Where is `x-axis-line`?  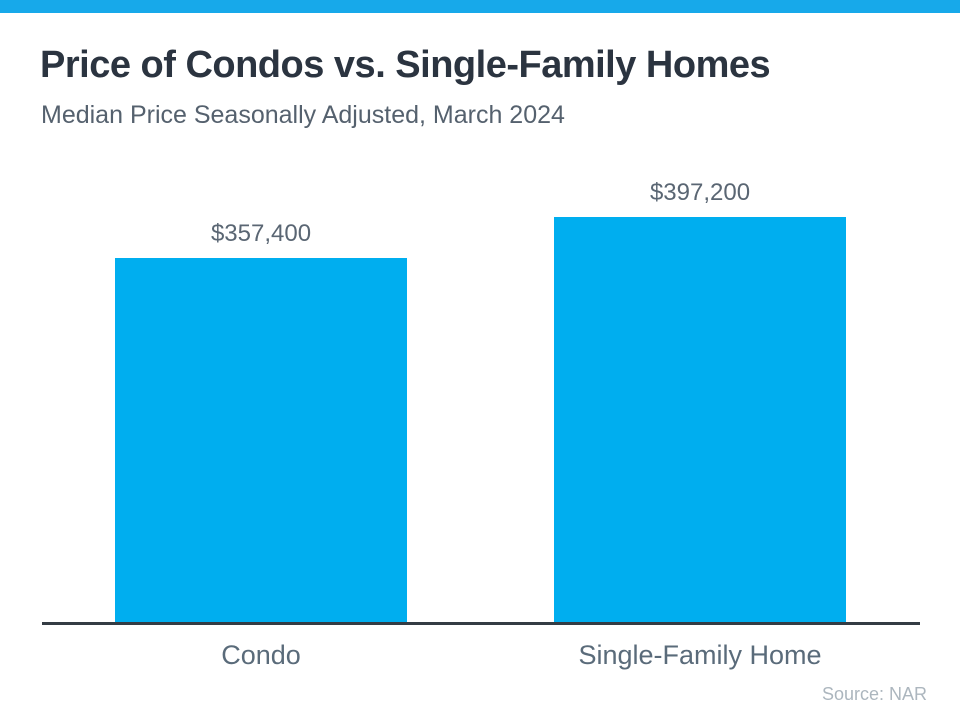 x-axis-line is located at coordinates (481, 623).